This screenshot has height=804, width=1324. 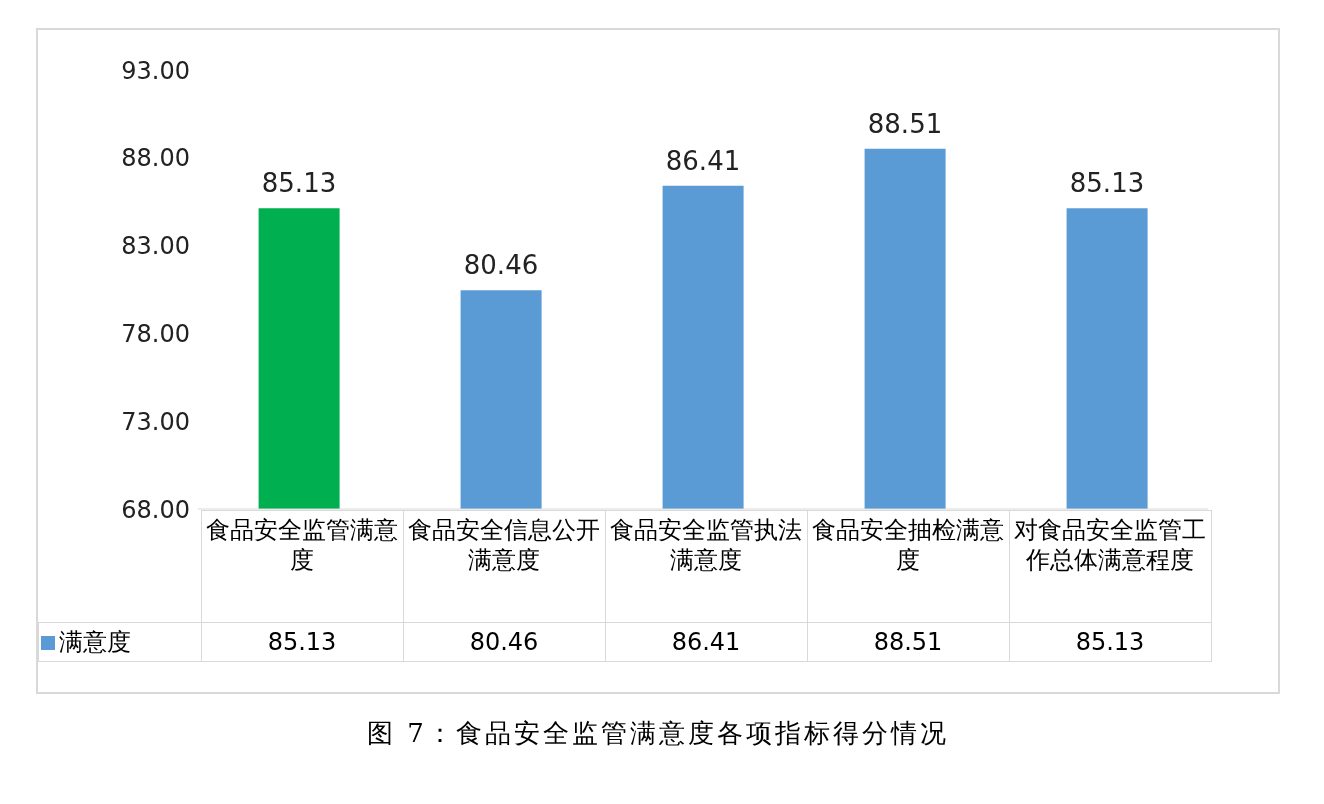 What do you see at coordinates (501, 265) in the screenshot?
I see `annotation: 80.46` at bounding box center [501, 265].